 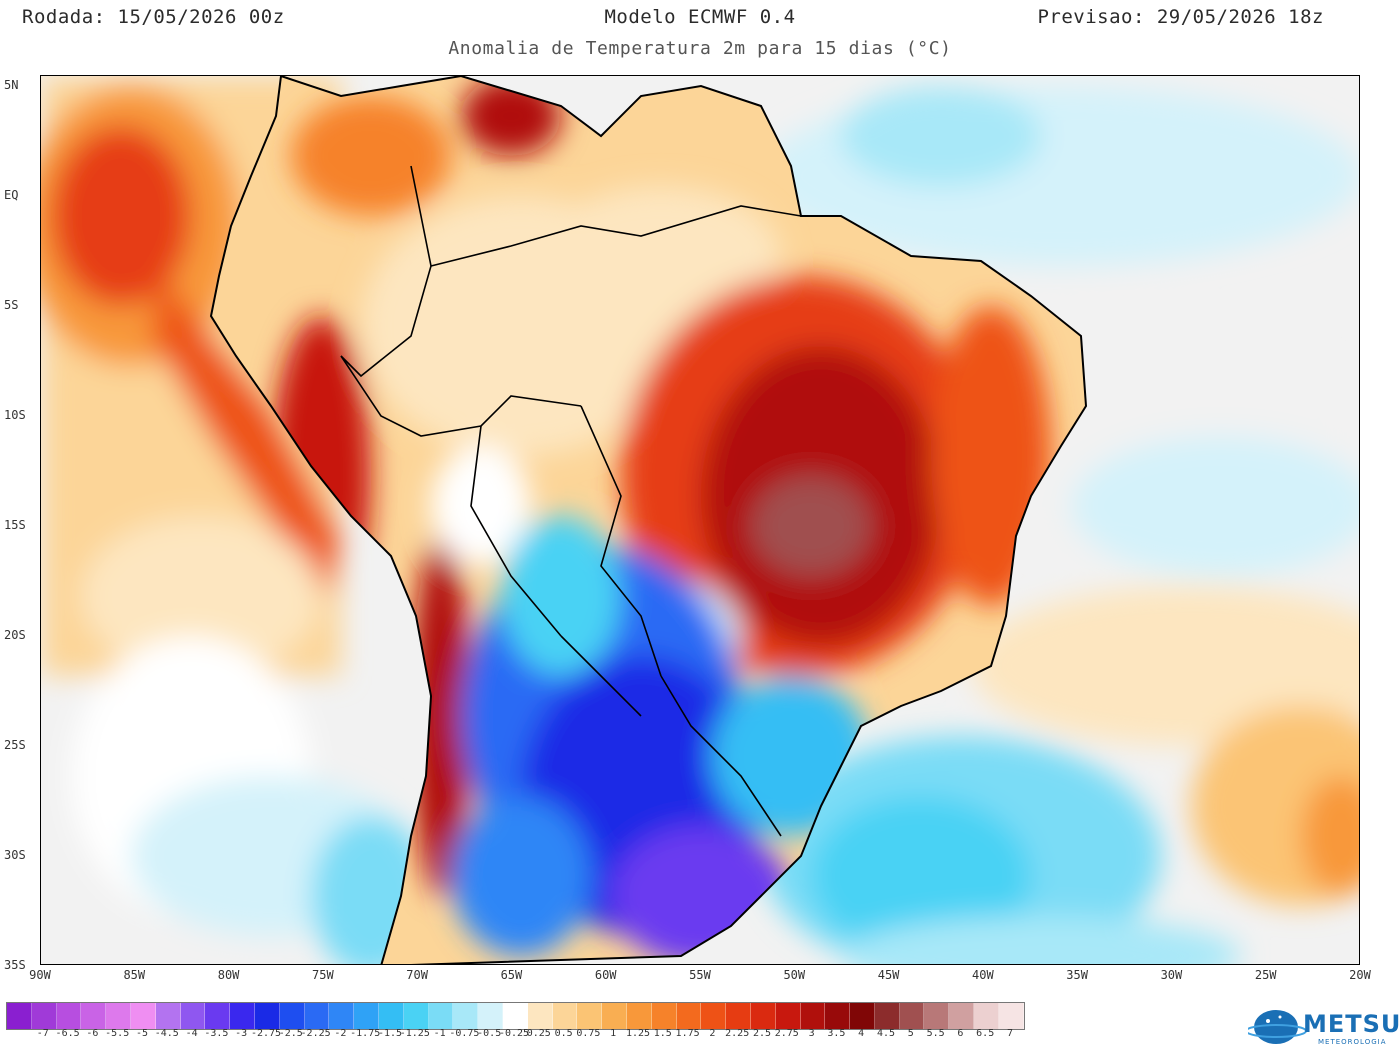 What do you see at coordinates (417, 975) in the screenshot?
I see `lon-label: 70W` at bounding box center [417, 975].